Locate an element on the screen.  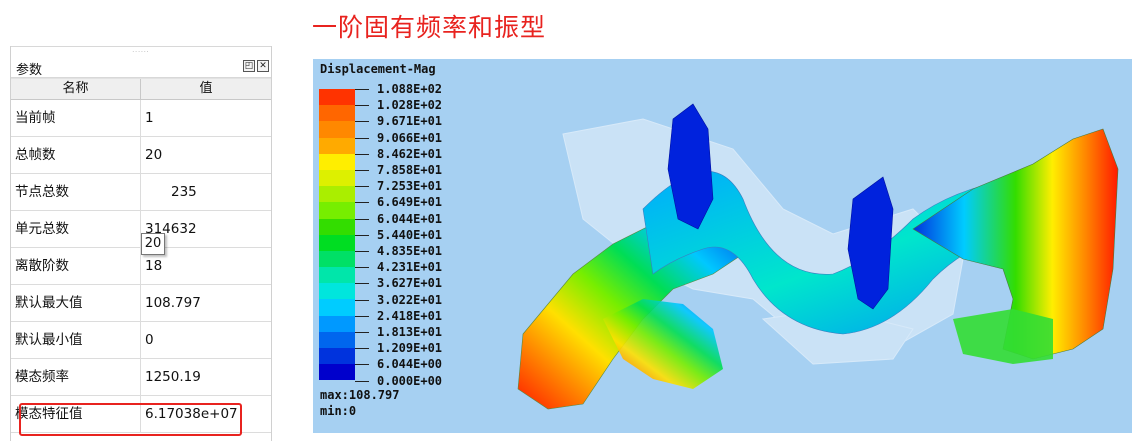
color-legend is located at coordinates (337, 235).